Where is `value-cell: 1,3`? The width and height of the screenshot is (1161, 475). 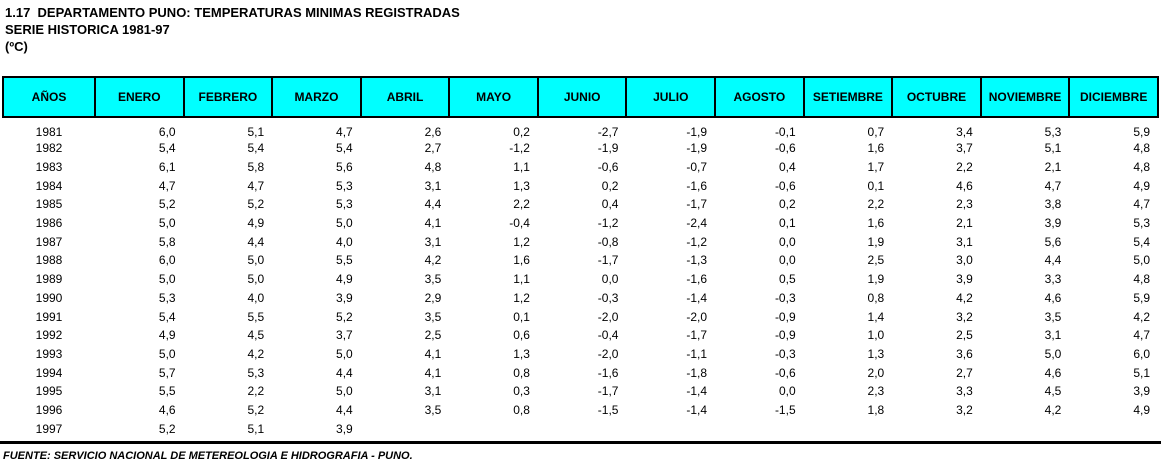 value-cell: 1,3 is located at coordinates (521, 185).